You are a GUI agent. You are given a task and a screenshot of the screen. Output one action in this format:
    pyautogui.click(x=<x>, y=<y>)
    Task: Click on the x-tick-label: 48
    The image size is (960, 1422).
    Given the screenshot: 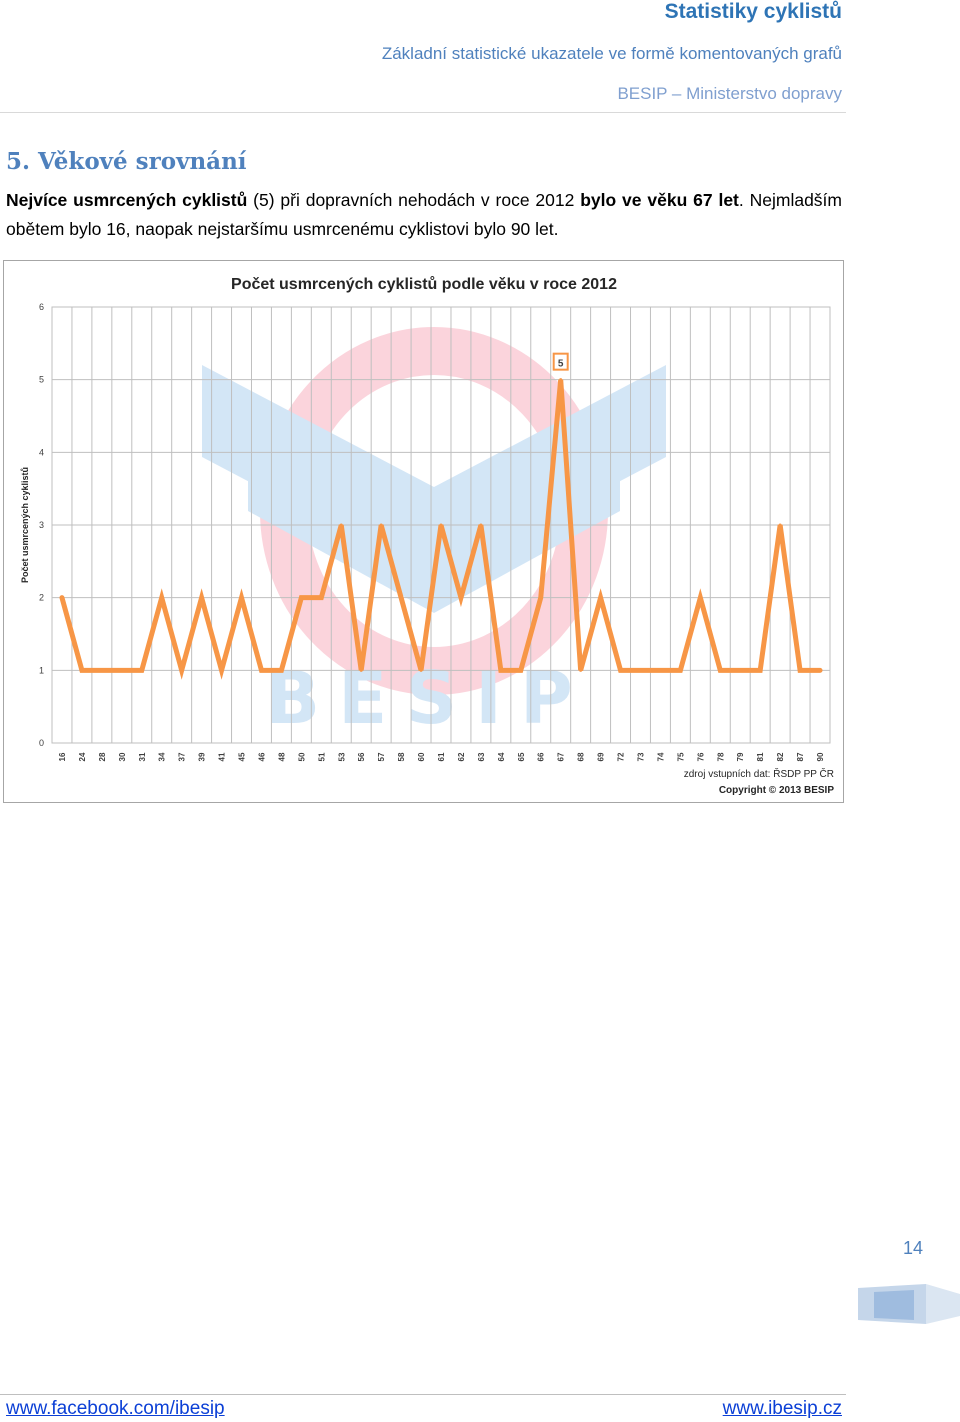 What is the action you would take?
    pyautogui.click(x=281, y=756)
    